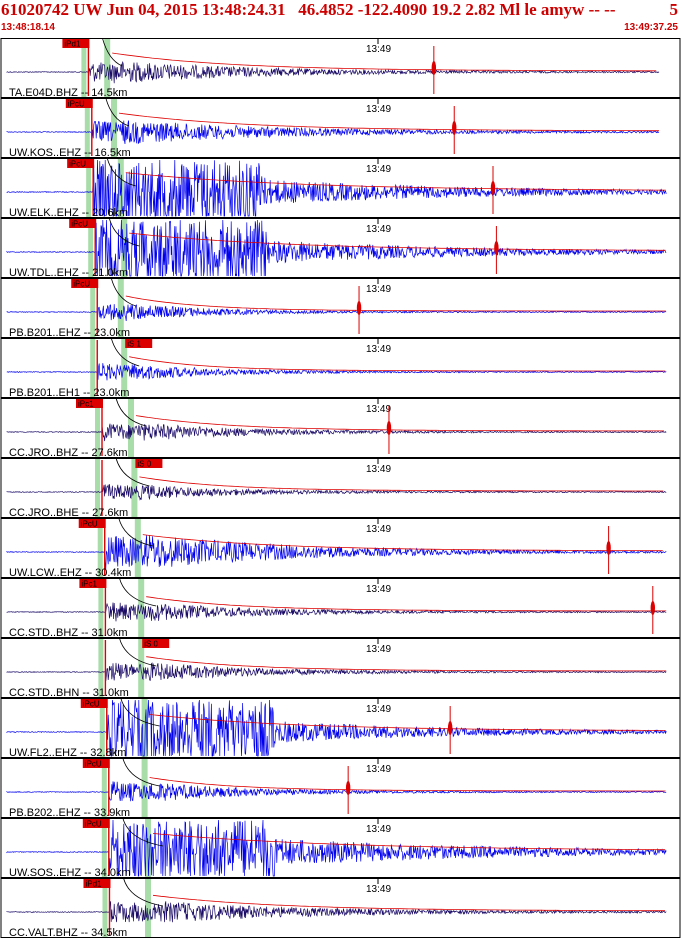 This screenshot has height=938, width=682. I want to click on trace-row: 13:49 iS 1 PB.B201..EH1 -- 23.0km, so click(340, 368).